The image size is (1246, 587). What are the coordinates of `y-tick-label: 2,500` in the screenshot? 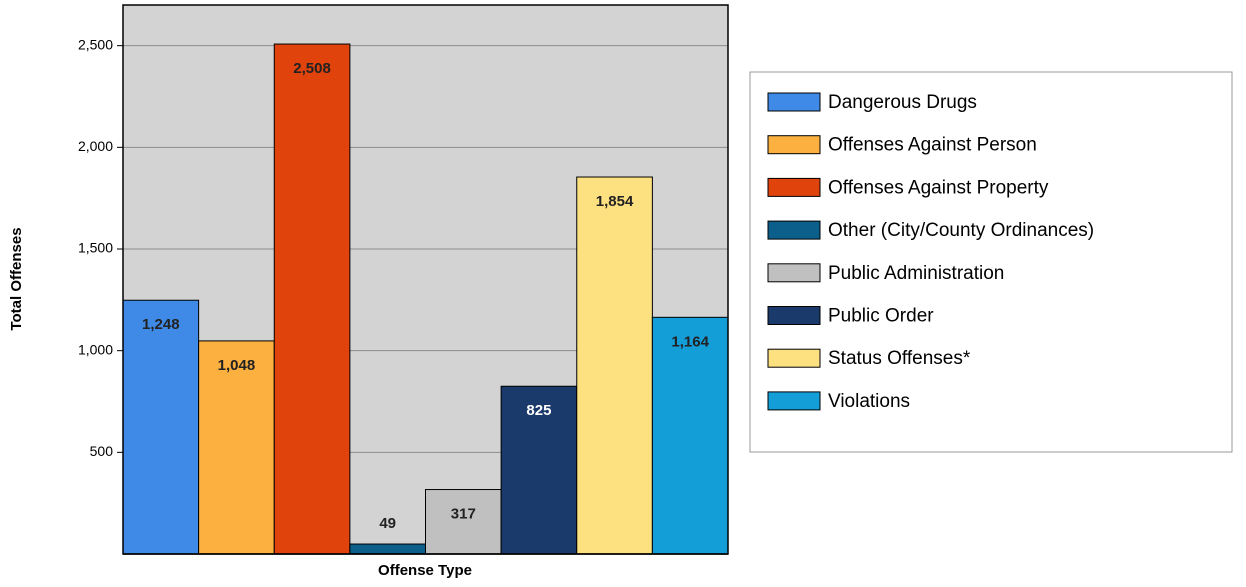 It's located at (95, 44).